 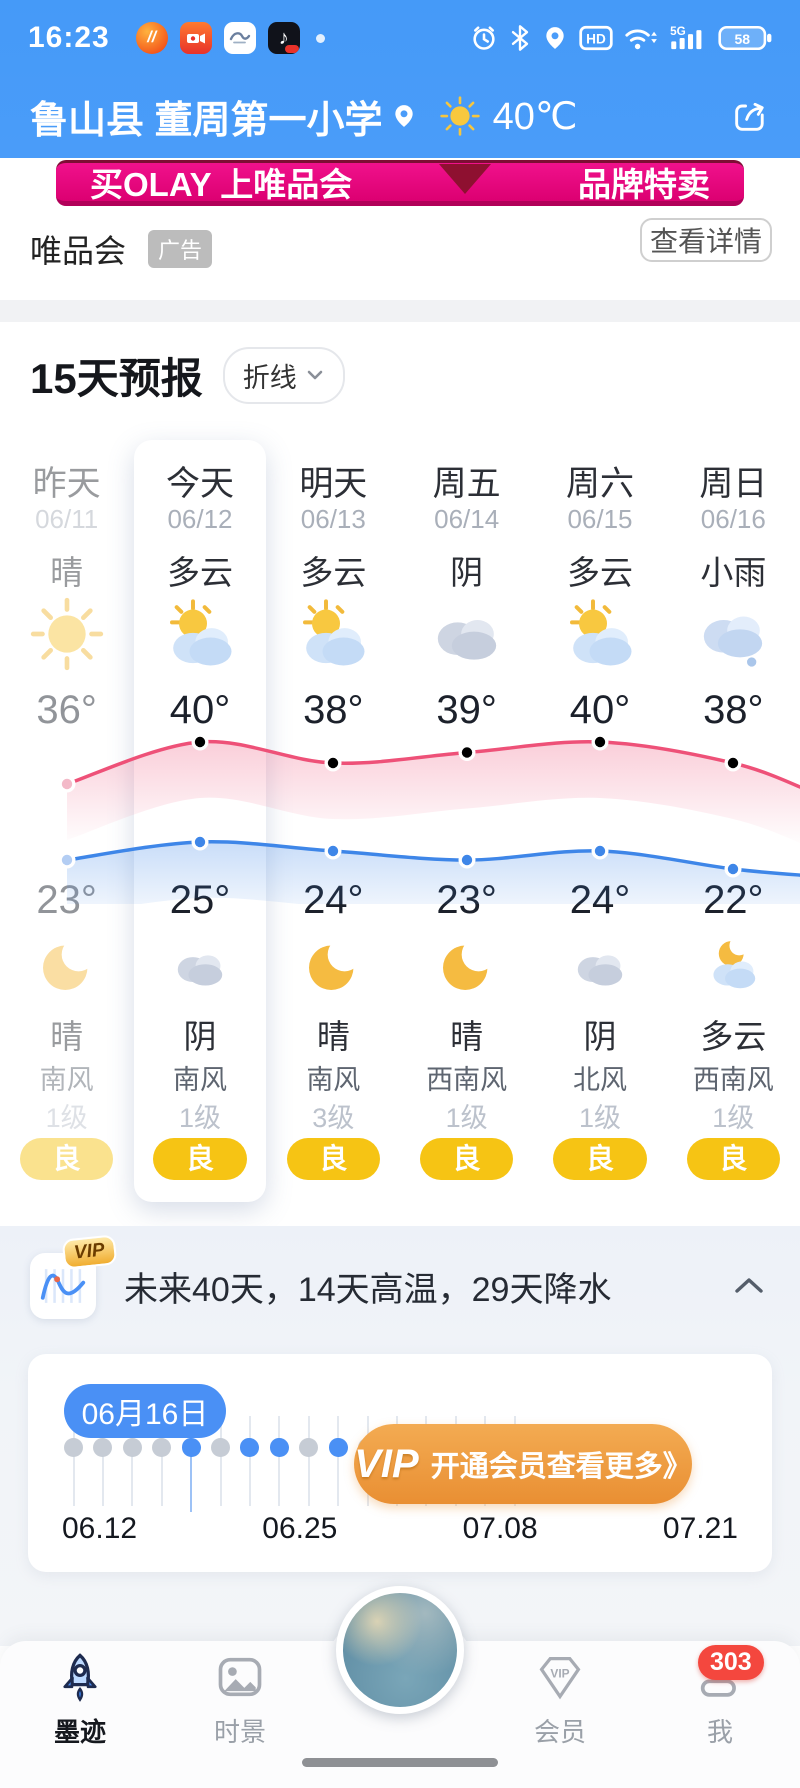 What do you see at coordinates (66, 634) in the screenshot?
I see `day-weather-icon` at bounding box center [66, 634].